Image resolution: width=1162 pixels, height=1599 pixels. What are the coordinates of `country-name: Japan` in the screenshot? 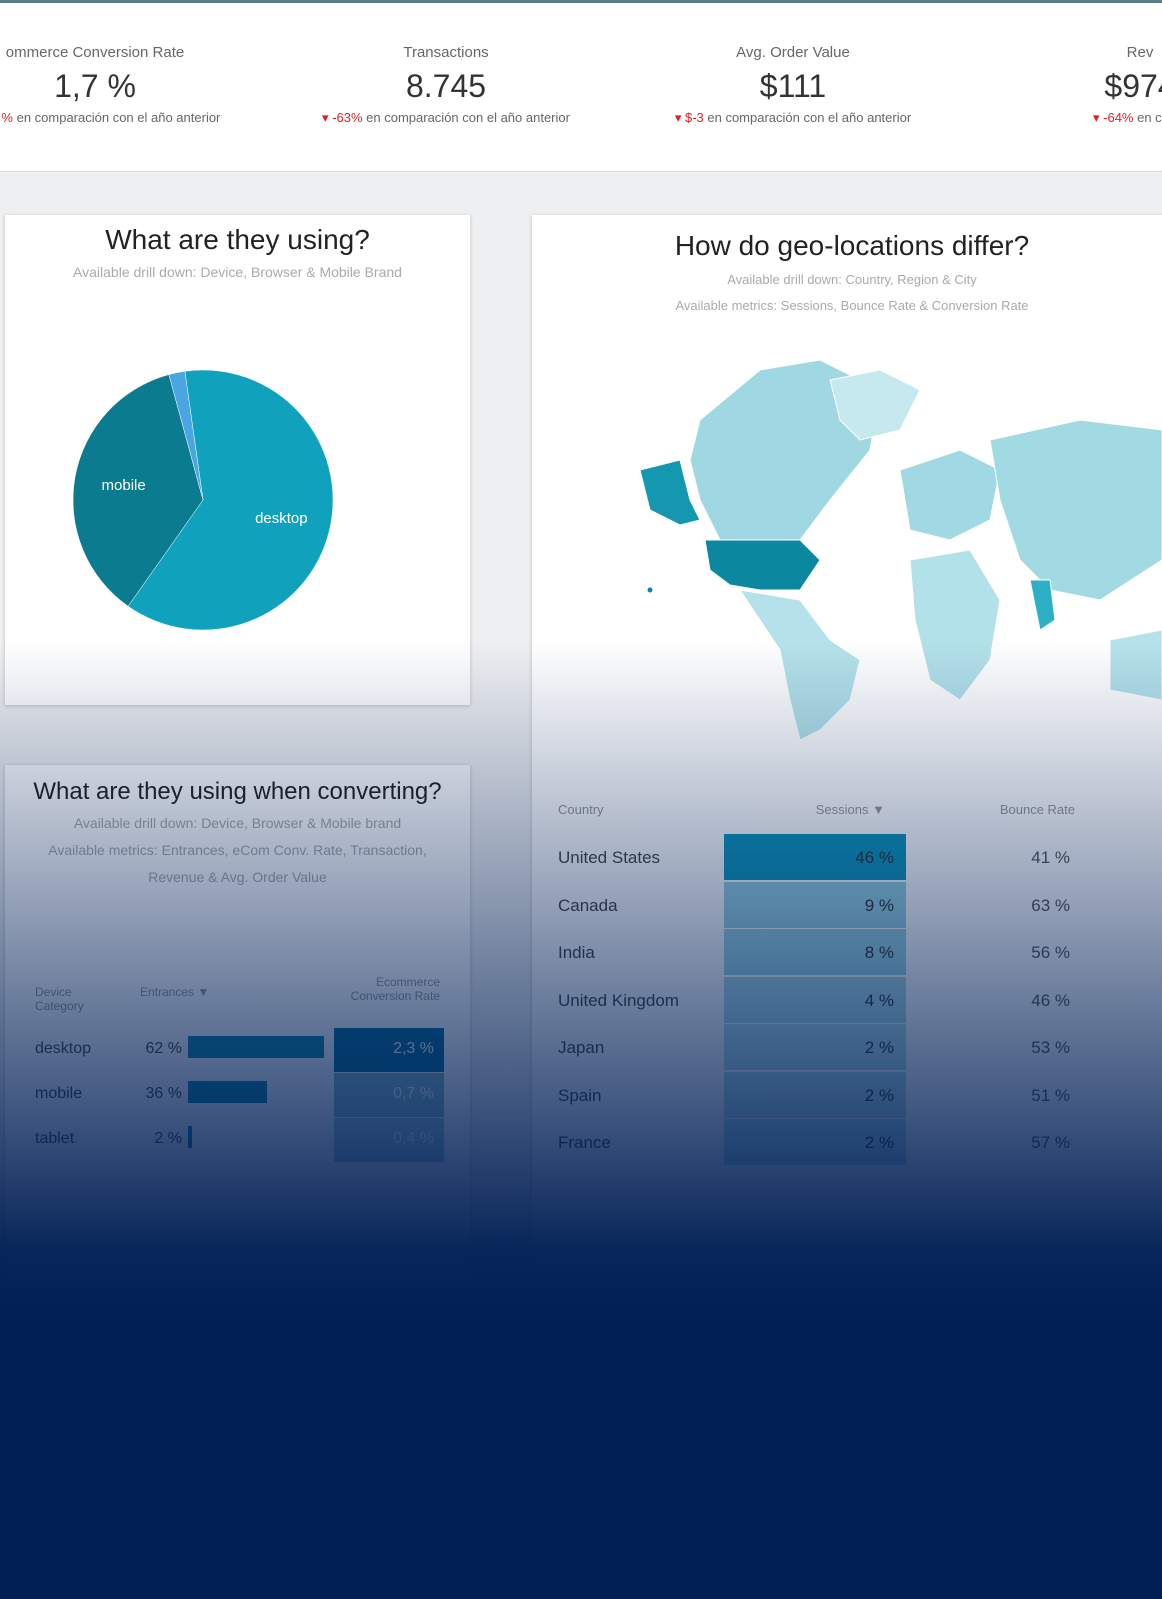 It's located at (581, 1047).